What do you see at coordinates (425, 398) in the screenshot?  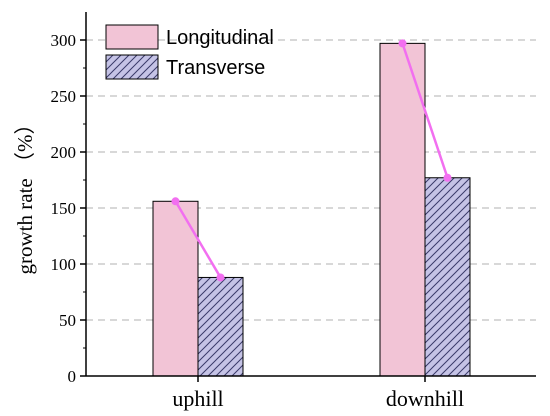 I see `x-tick-label-downhill: downhill` at bounding box center [425, 398].